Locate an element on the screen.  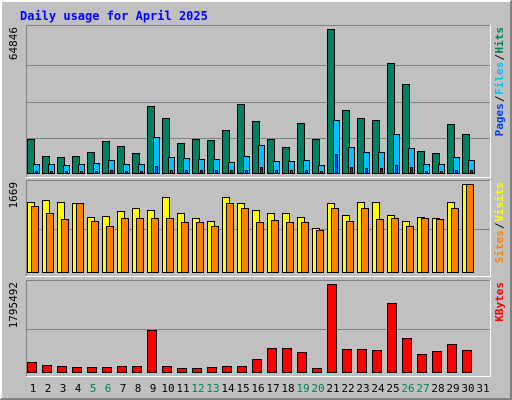
x-tick-label: 31 is located at coordinates (482, 388).